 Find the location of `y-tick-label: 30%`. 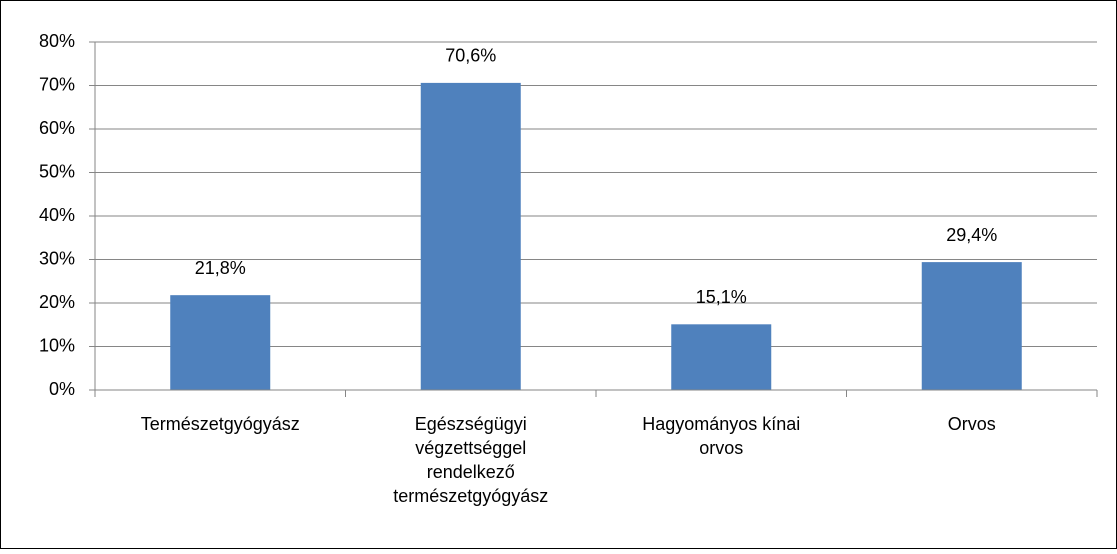

y-tick-label: 30% is located at coordinates (57, 258).